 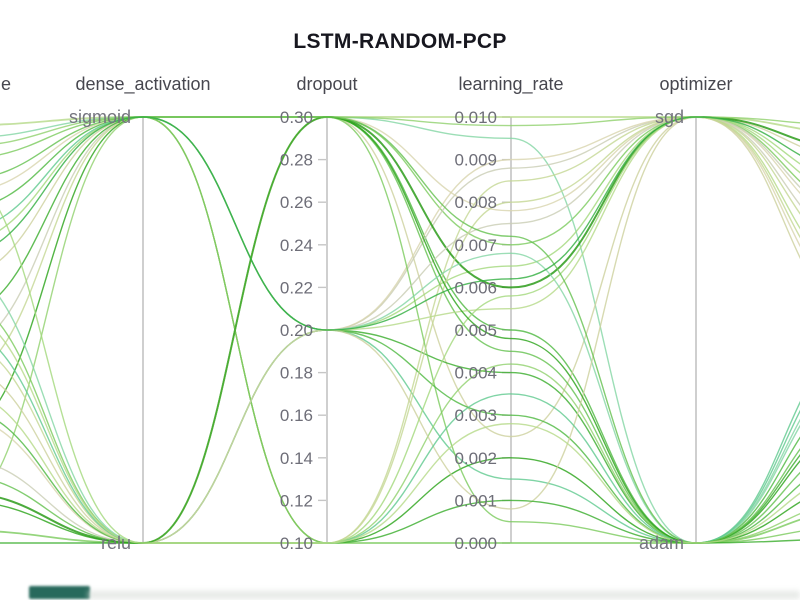 What do you see at coordinates (695, 84) in the screenshot?
I see `axis-title-optimizer: optimizer` at bounding box center [695, 84].